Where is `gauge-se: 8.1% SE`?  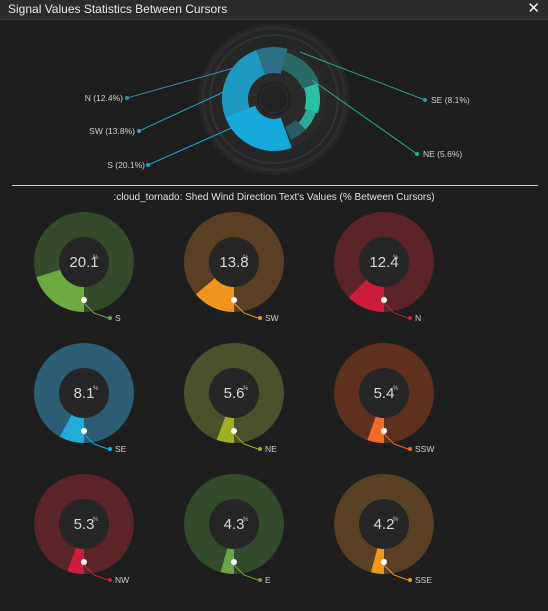 gauge-se: 8.1% SE is located at coordinates (84, 398).